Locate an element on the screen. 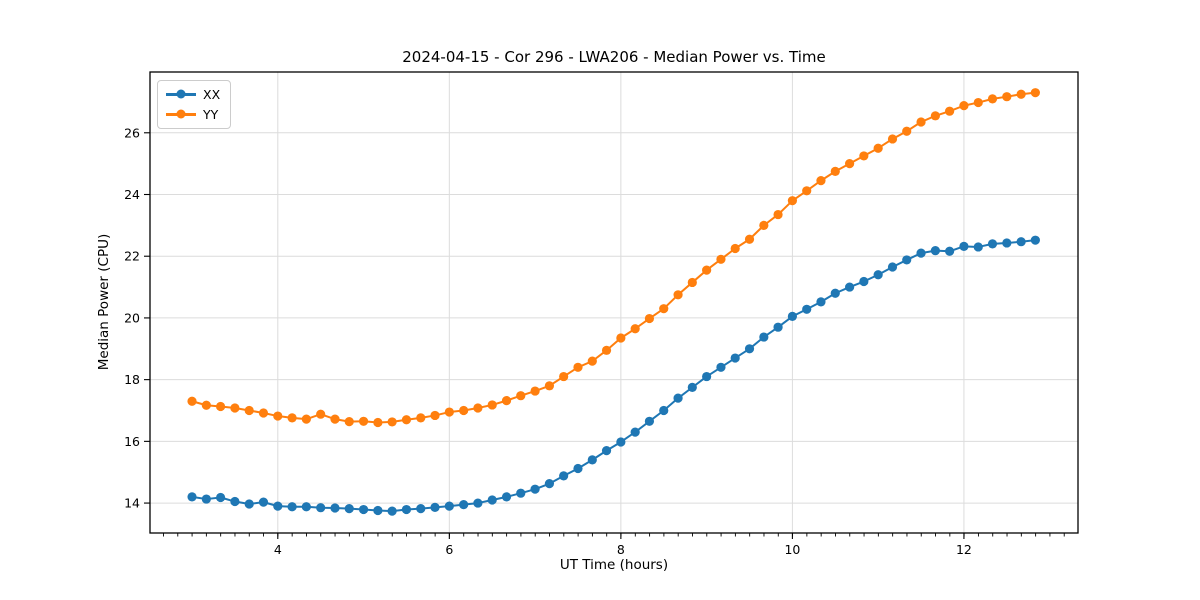  svg-text: 4 is located at coordinates (278, 549).